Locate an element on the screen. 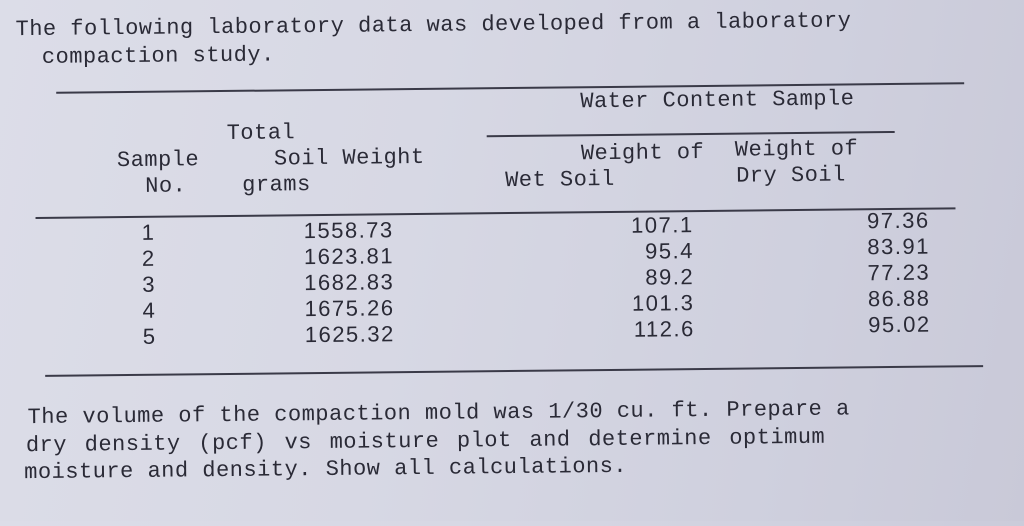 The image size is (1024, 526). cell-sample: 5 is located at coordinates (149, 336).